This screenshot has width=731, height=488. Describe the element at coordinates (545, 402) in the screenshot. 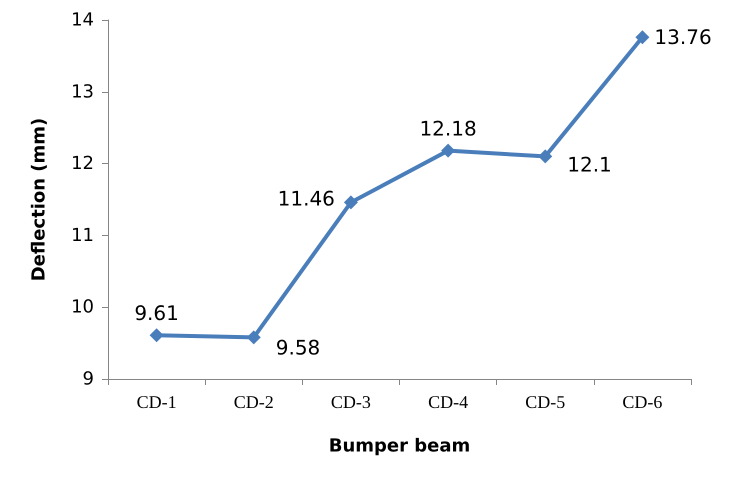

I see `x-tick-label: CD-5` at that location.